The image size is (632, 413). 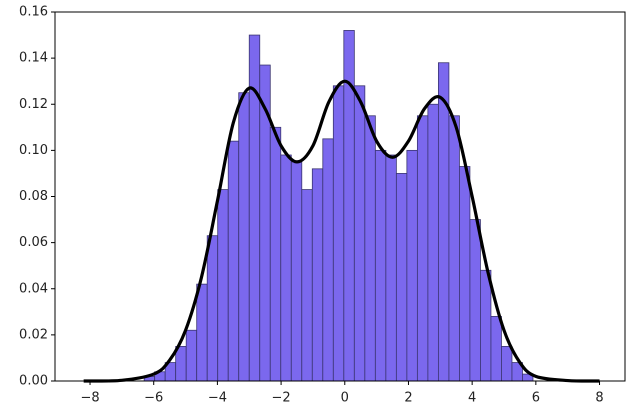 What do you see at coordinates (33, 58) in the screenshot?
I see `y-tick-label: 0.14` at bounding box center [33, 58].